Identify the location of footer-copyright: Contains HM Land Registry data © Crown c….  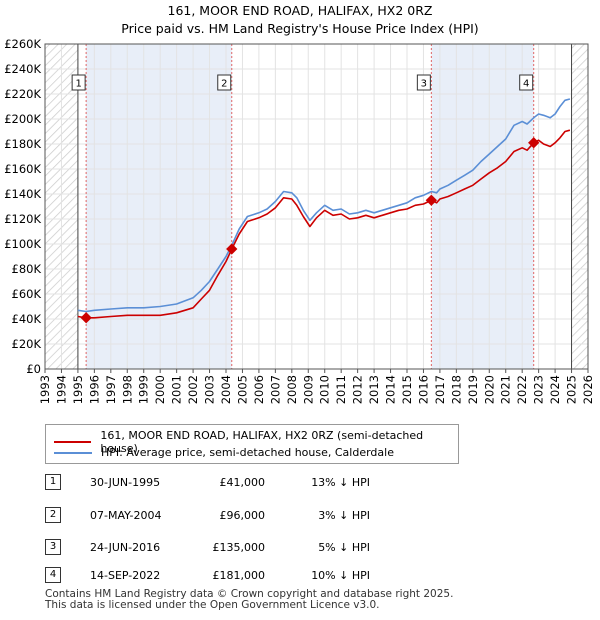
(249, 594).